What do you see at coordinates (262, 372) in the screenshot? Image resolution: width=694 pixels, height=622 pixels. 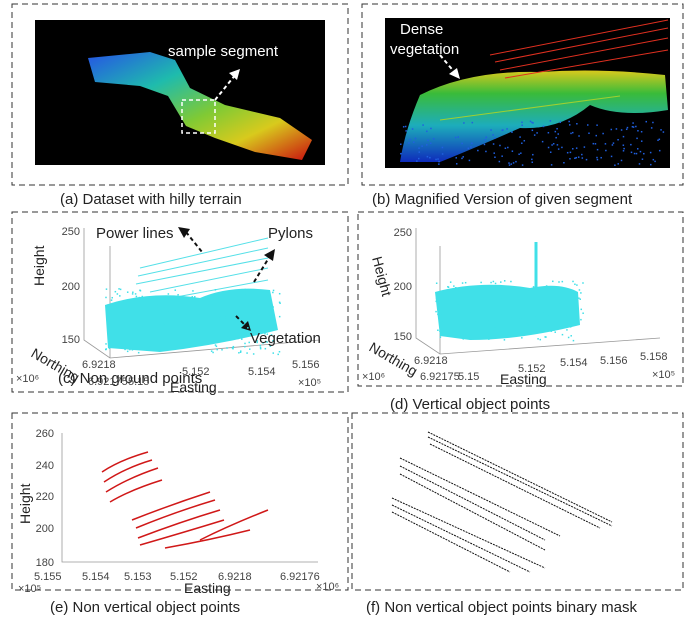 I see `tick-label: 5.154` at bounding box center [262, 372].